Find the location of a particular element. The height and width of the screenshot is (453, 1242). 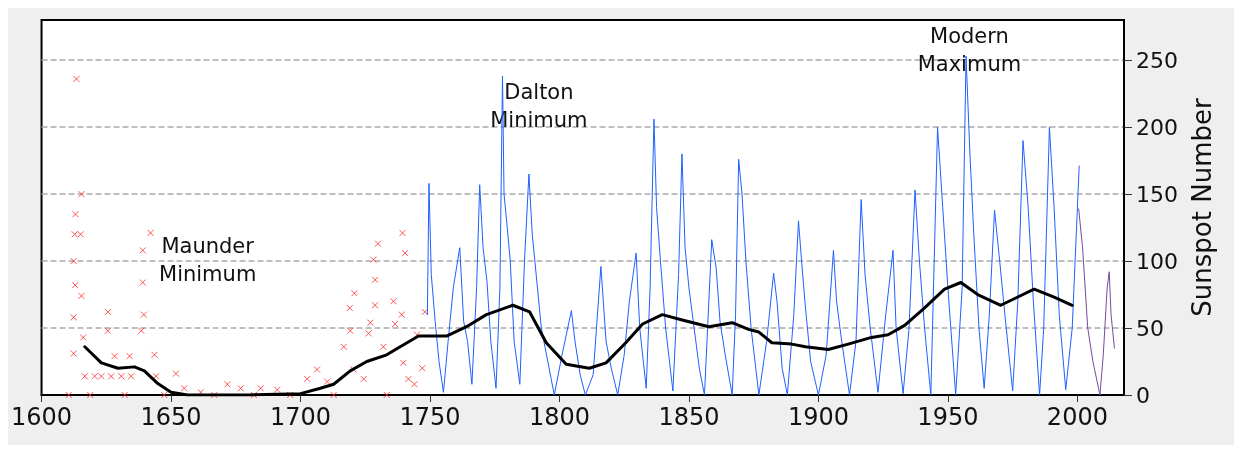

x-tick-label: 1850 is located at coordinates (689, 417).